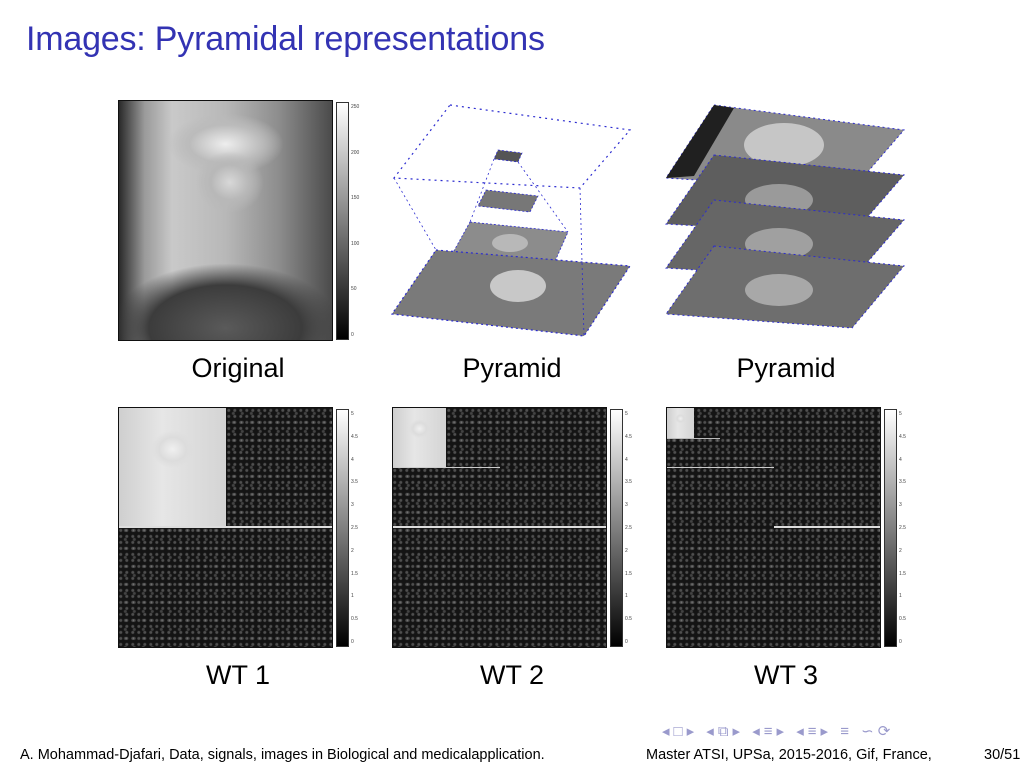 Image resolution: width=1024 pixels, height=768 pixels. Describe the element at coordinates (237, 675) in the screenshot. I see `caption-wt1: WT 1` at that location.